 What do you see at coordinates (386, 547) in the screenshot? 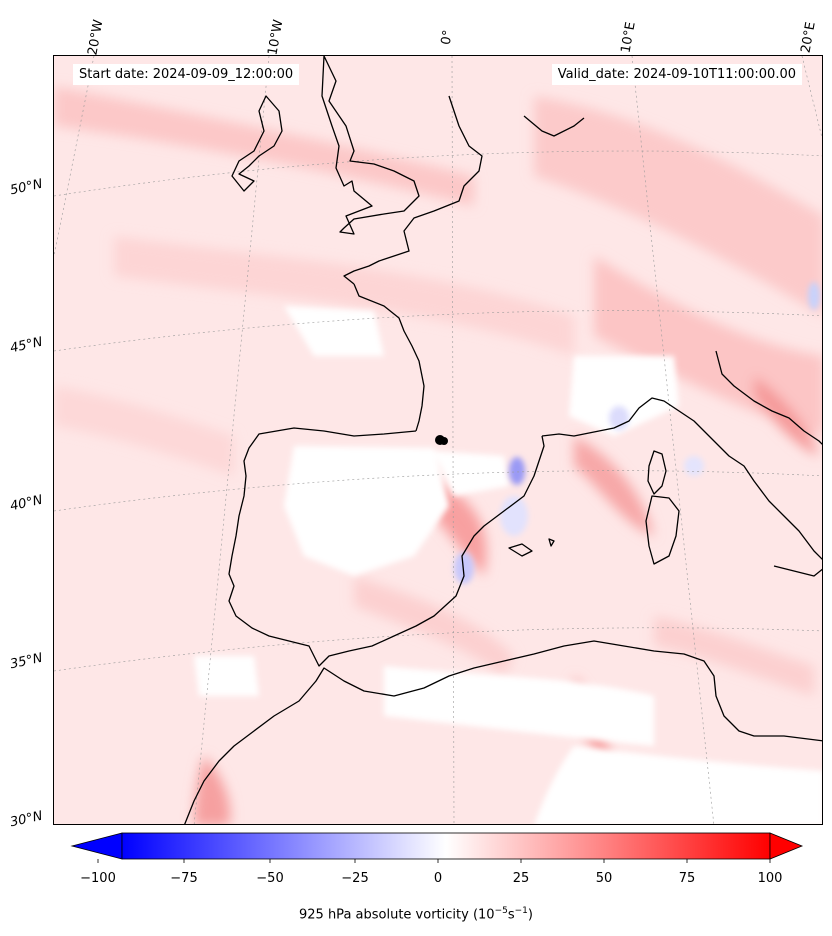
I see `iberia-coast` at bounding box center [386, 547].